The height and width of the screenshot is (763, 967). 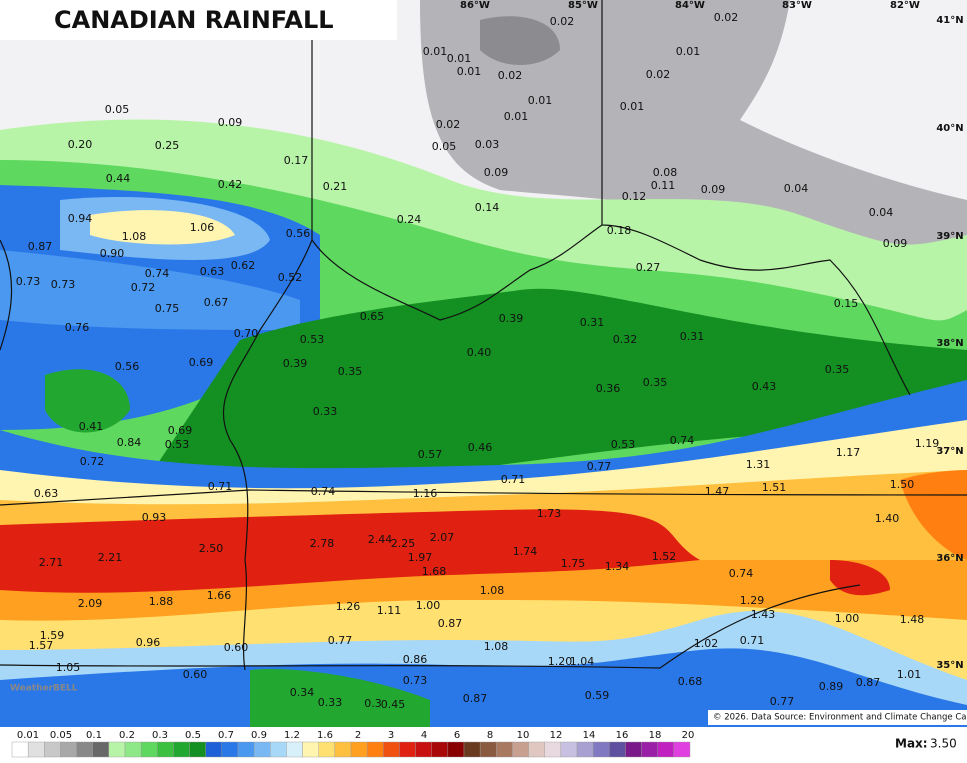 What do you see at coordinates (513, 479) in the screenshot?
I see `value-label: 0.71` at bounding box center [513, 479].